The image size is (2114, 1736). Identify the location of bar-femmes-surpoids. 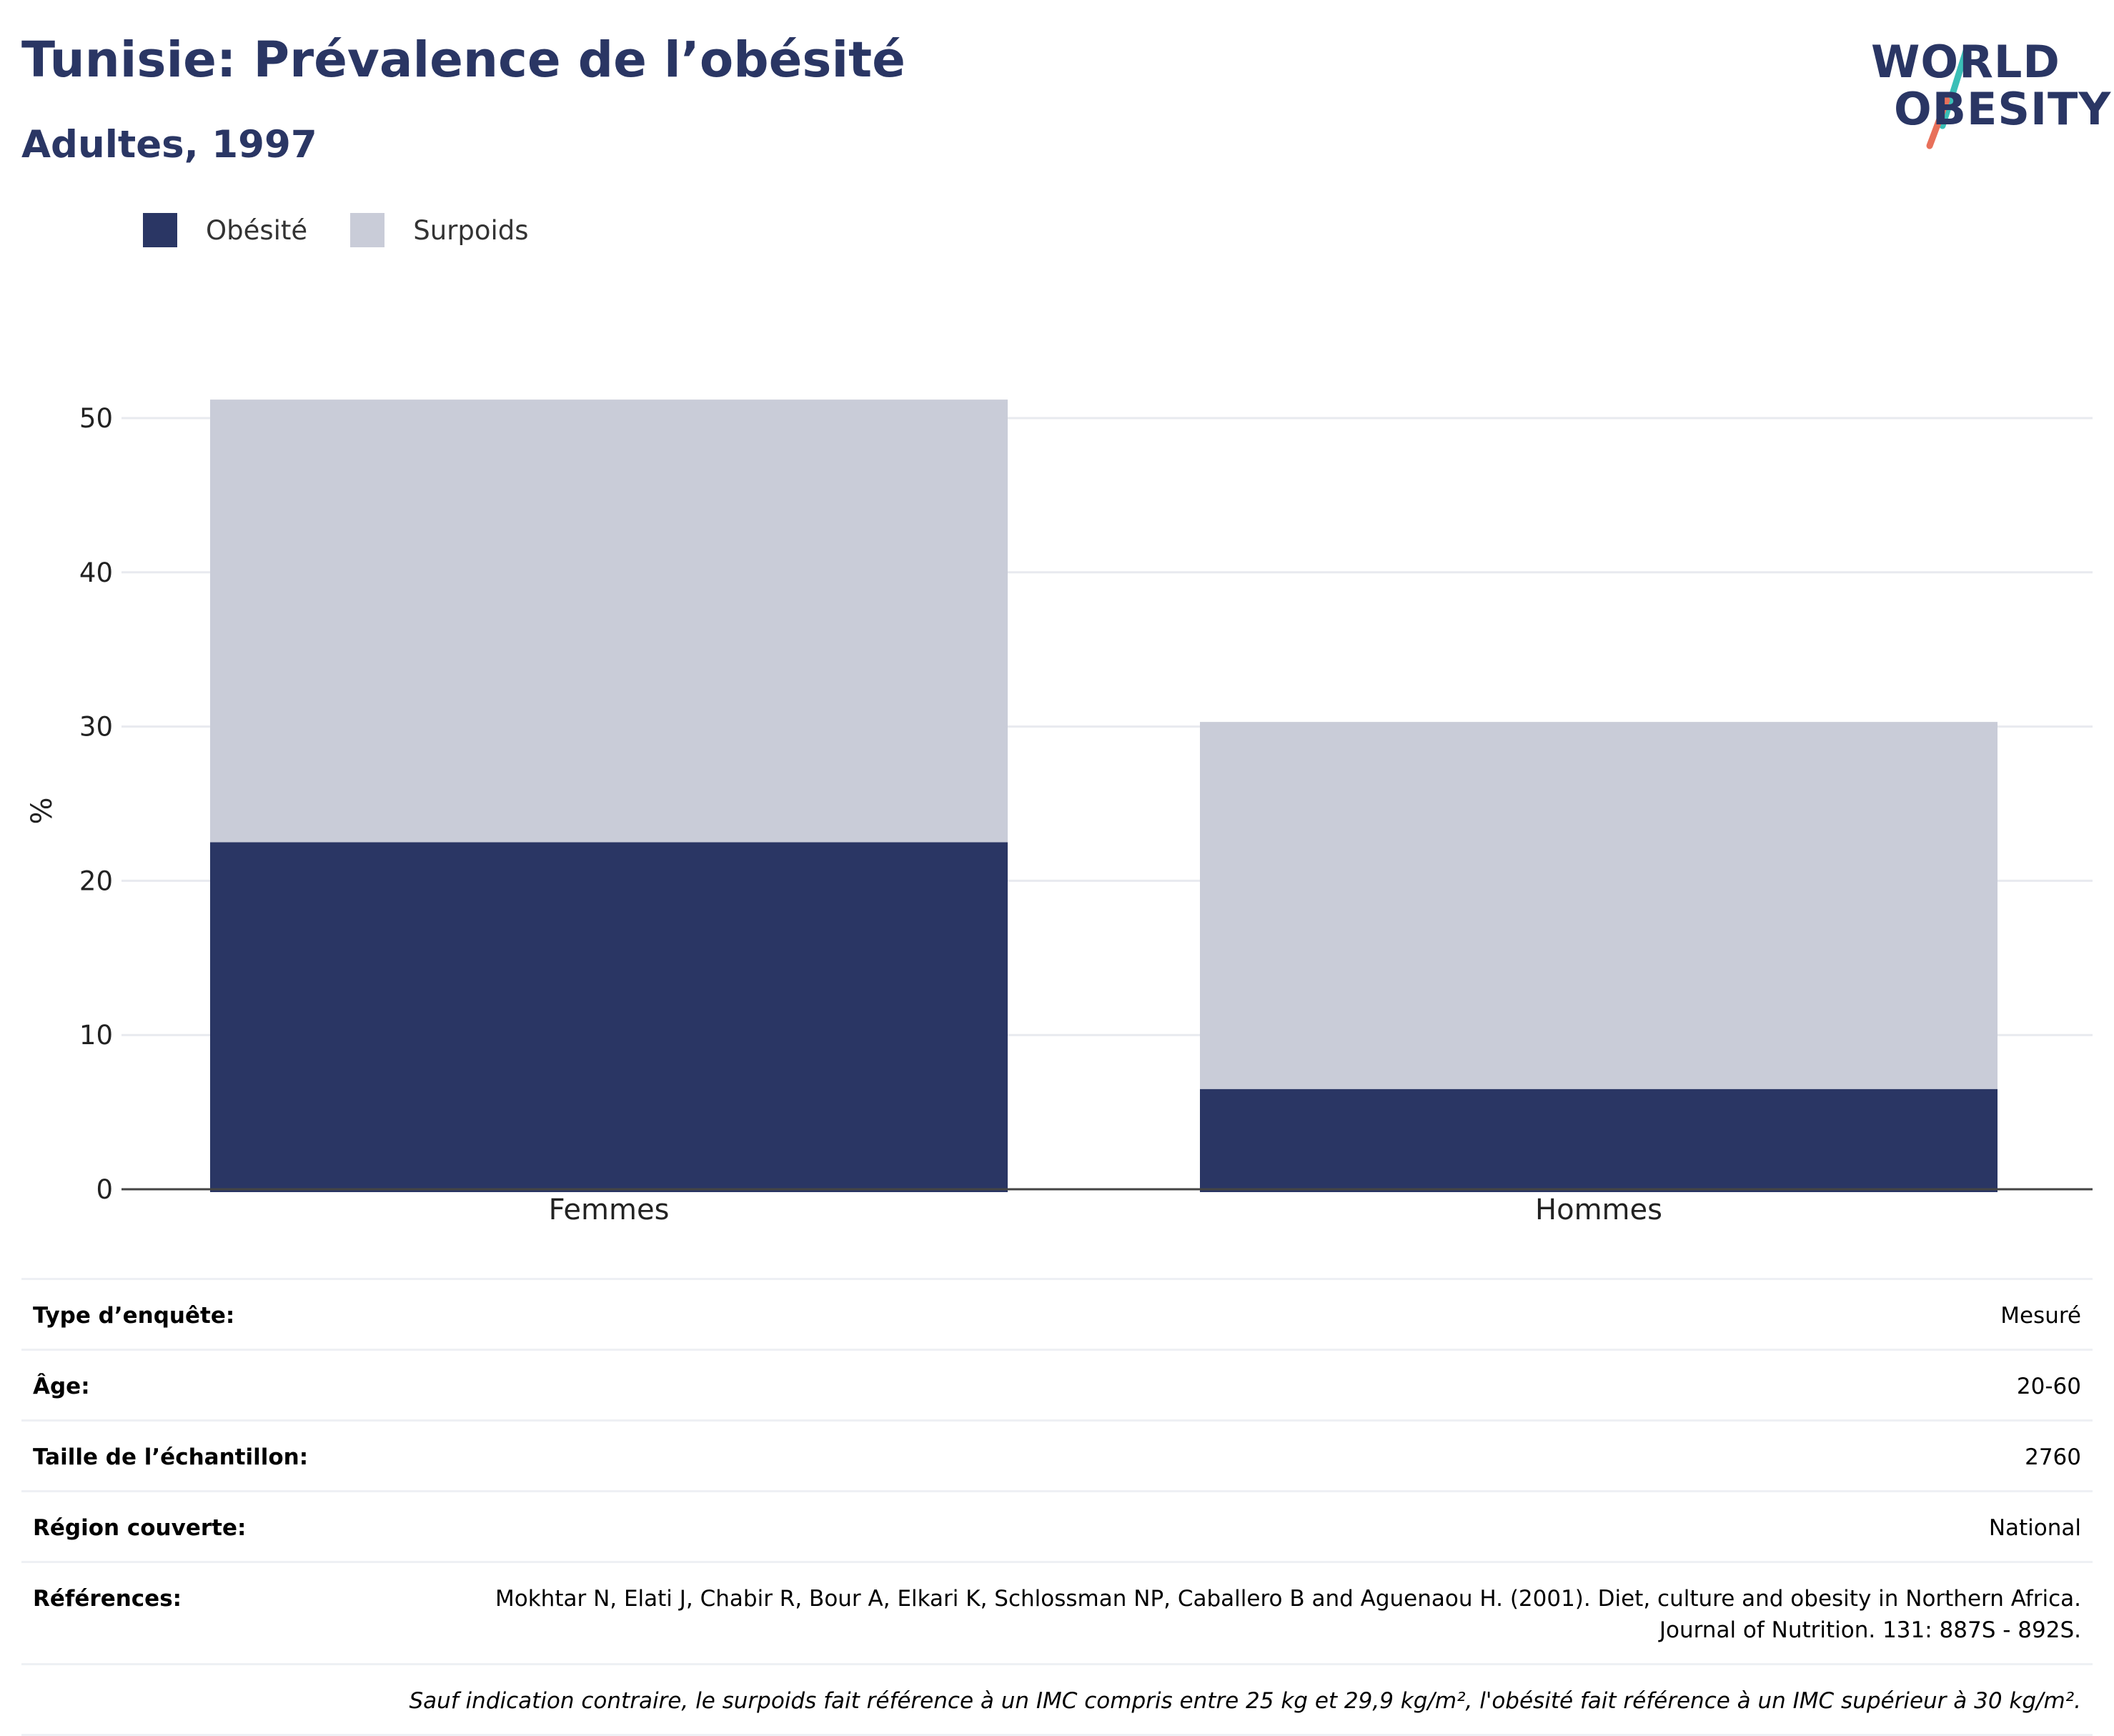
(609, 621).